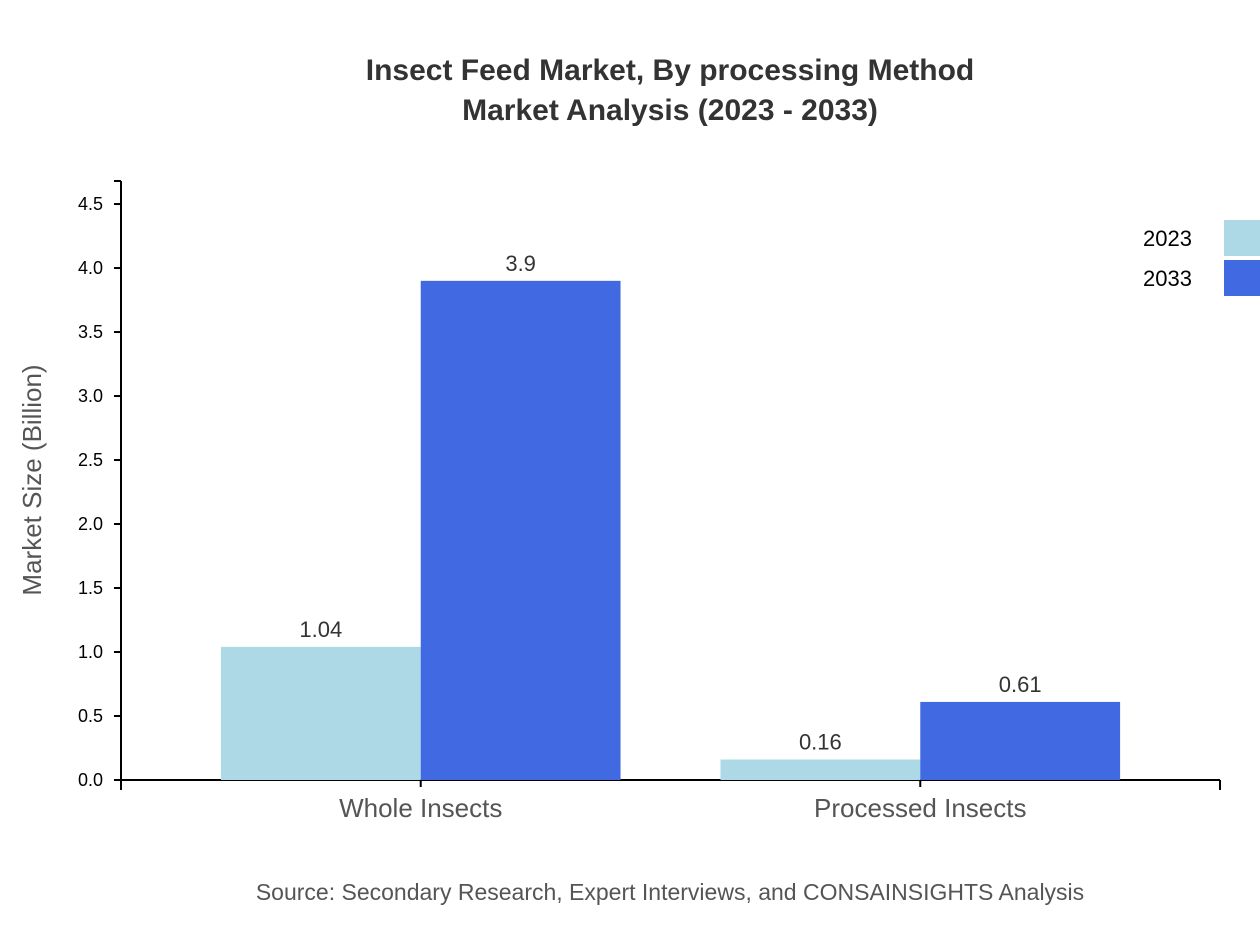 This screenshot has width=1260, height=925. I want to click on x-tick-label: Processed Insects, so click(920, 808).